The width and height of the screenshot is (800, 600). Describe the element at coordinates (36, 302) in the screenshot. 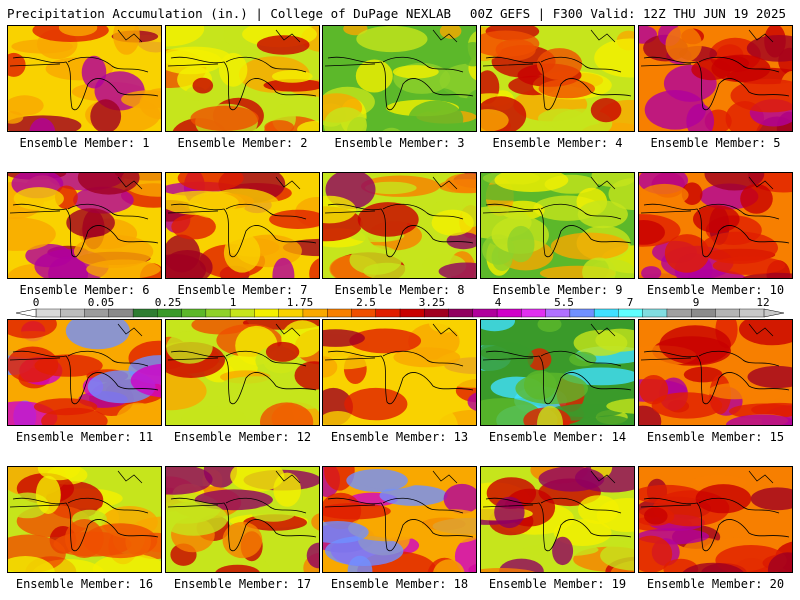

I see `colorbar-tick-label: 0` at that location.